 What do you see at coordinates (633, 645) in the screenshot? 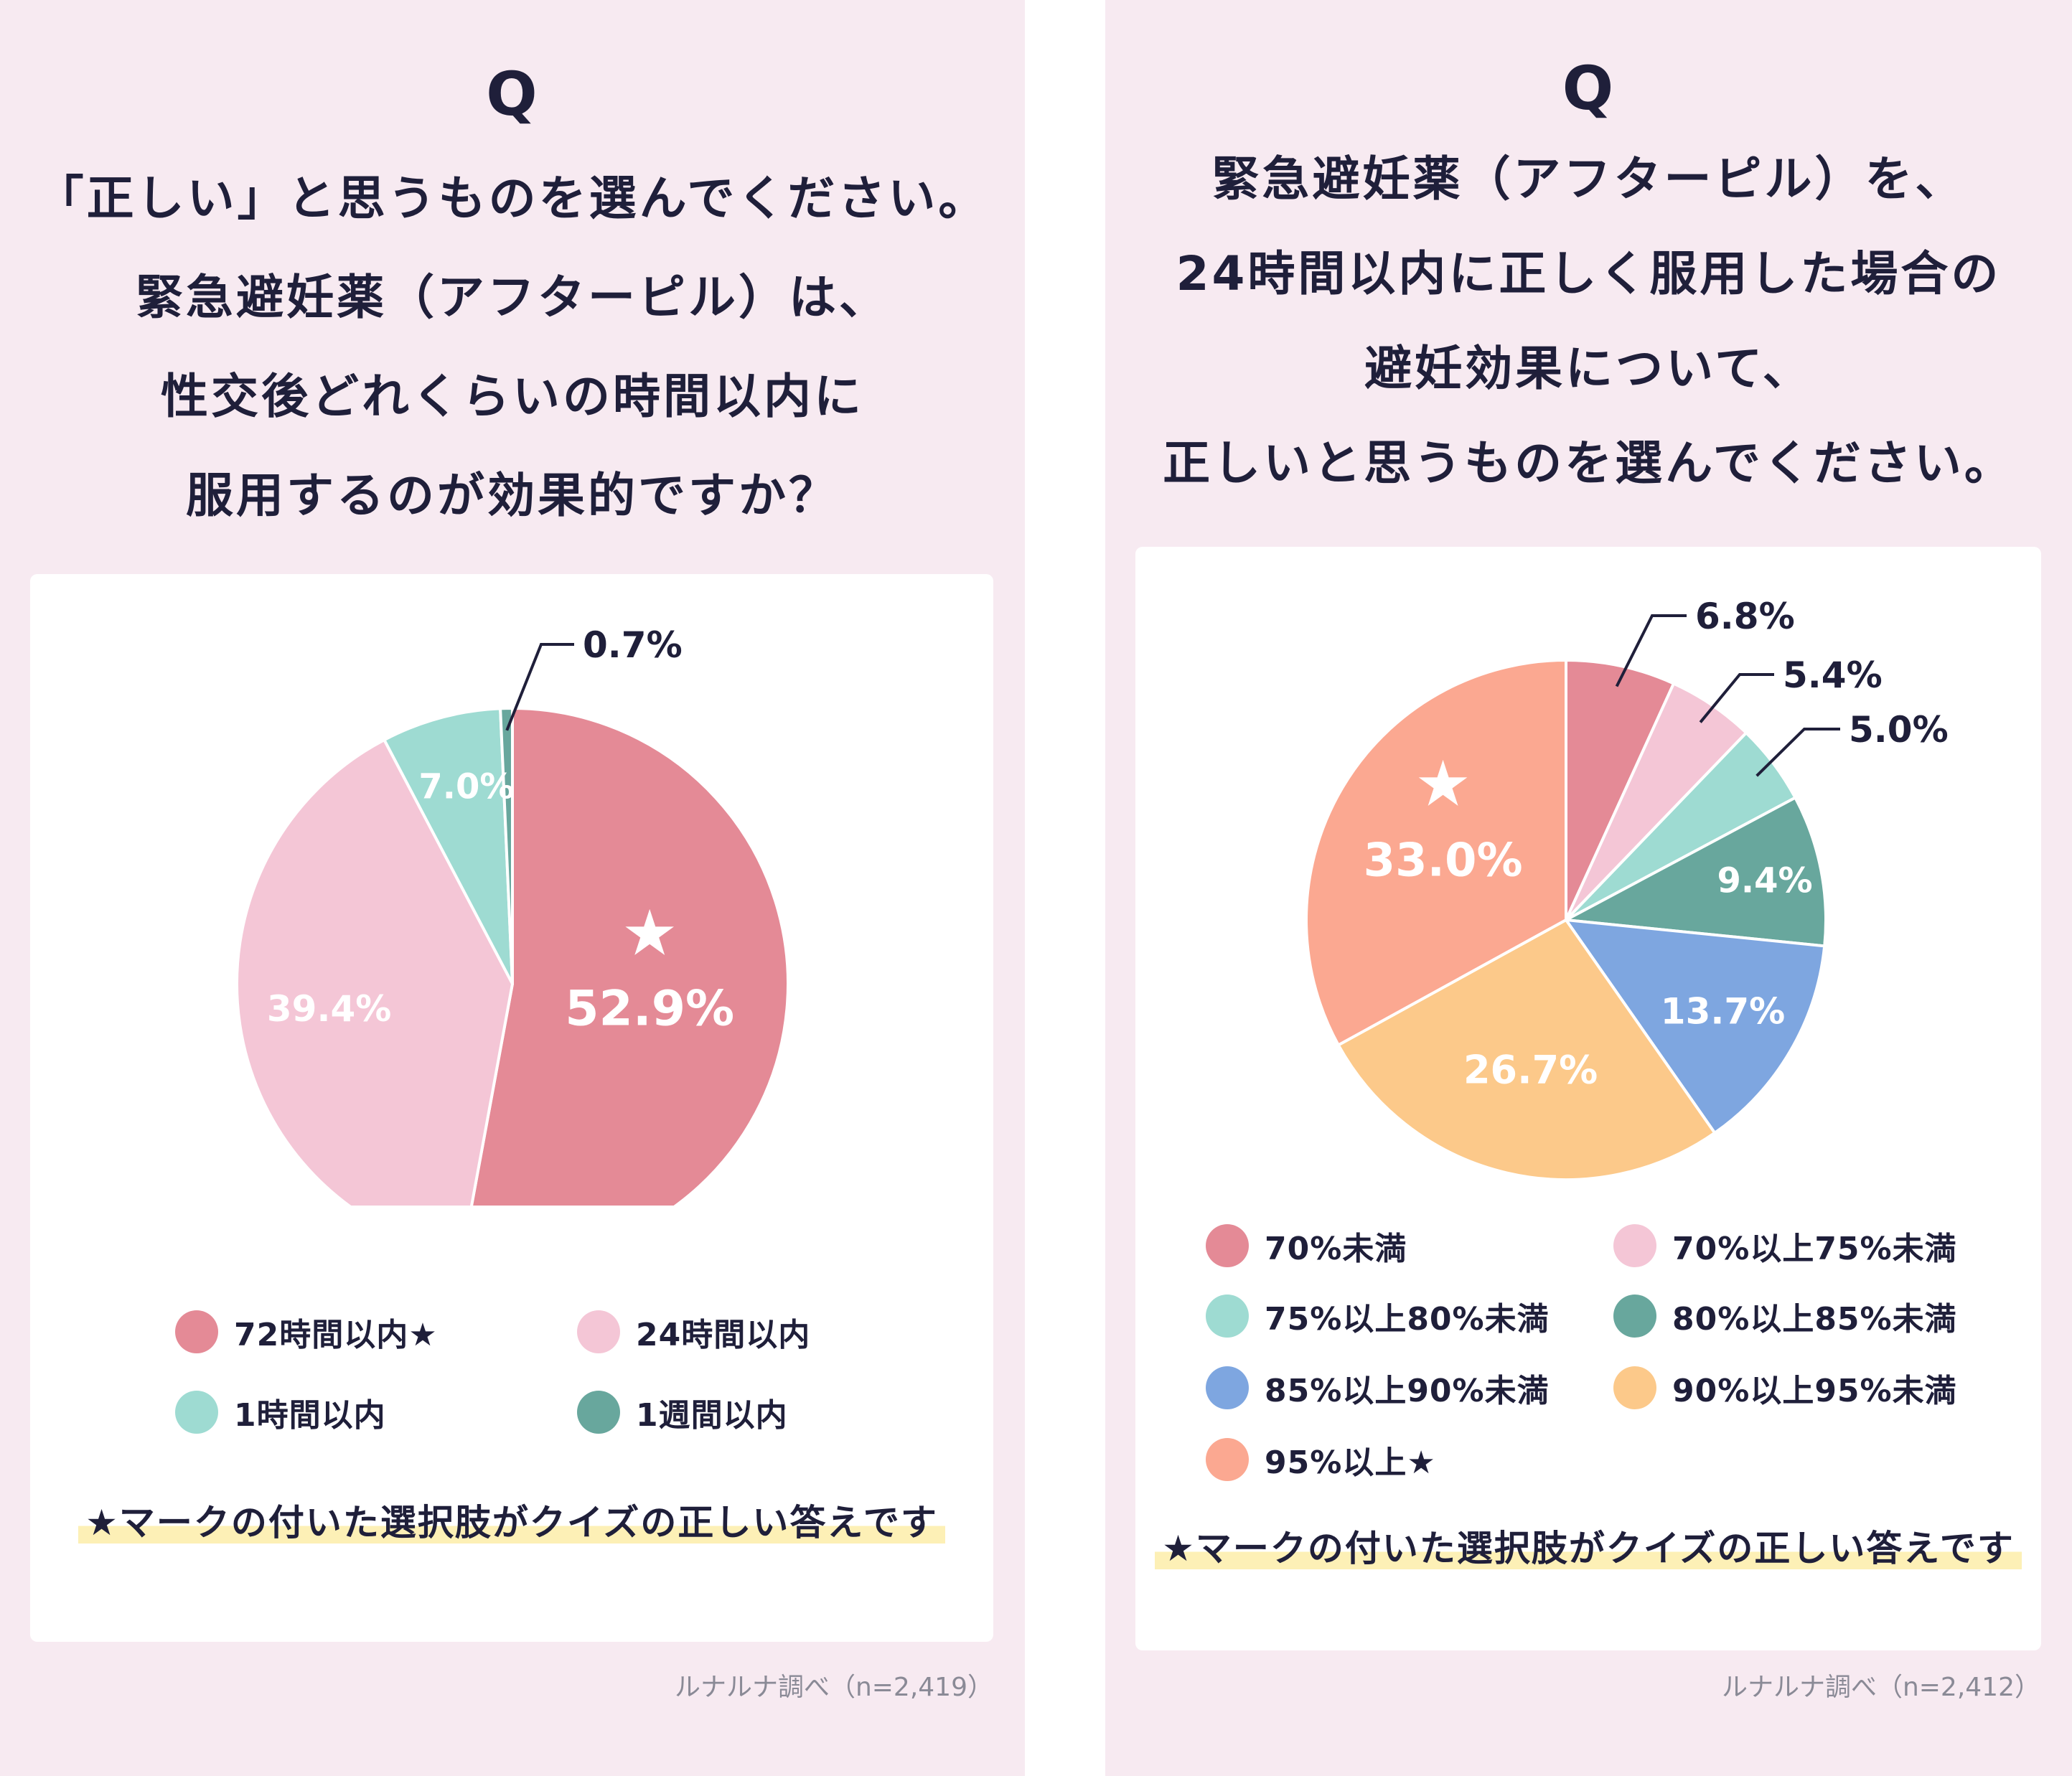
I see `data-label: 0.7%` at bounding box center [633, 645].